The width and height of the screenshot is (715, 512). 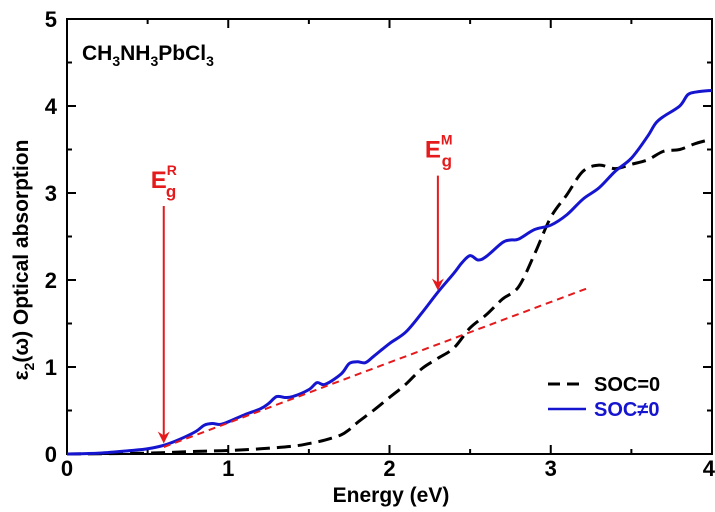 I want to click on x-tick-label: 1, so click(x=228, y=468).